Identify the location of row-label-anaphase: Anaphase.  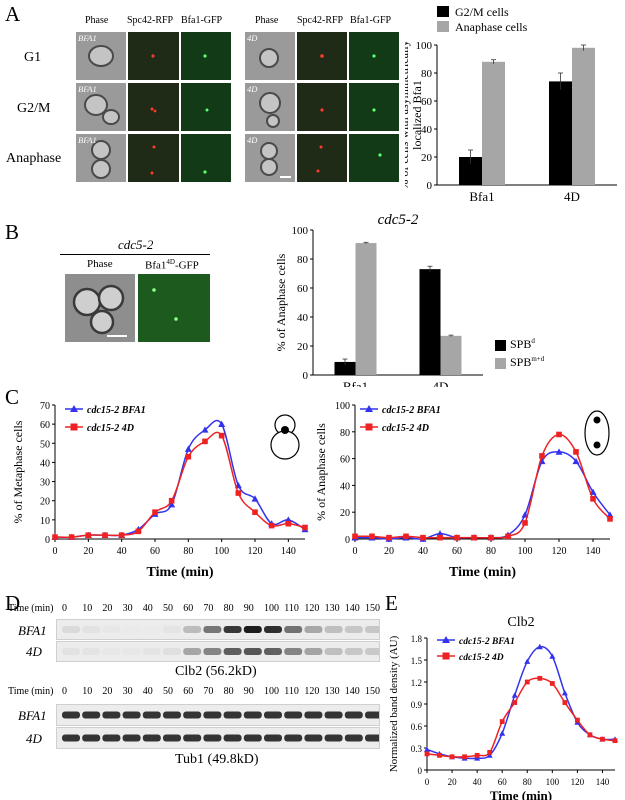
(34, 158).